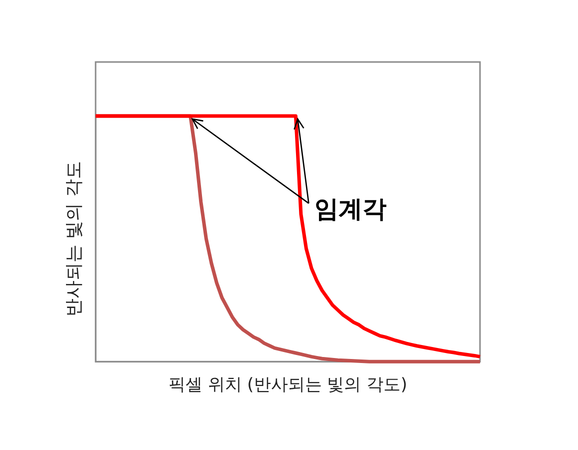 The width and height of the screenshot is (578, 450). What do you see at coordinates (73, 239) in the screenshot?
I see `y-axis-title: 반사되는 빛의 각도` at bounding box center [73, 239].